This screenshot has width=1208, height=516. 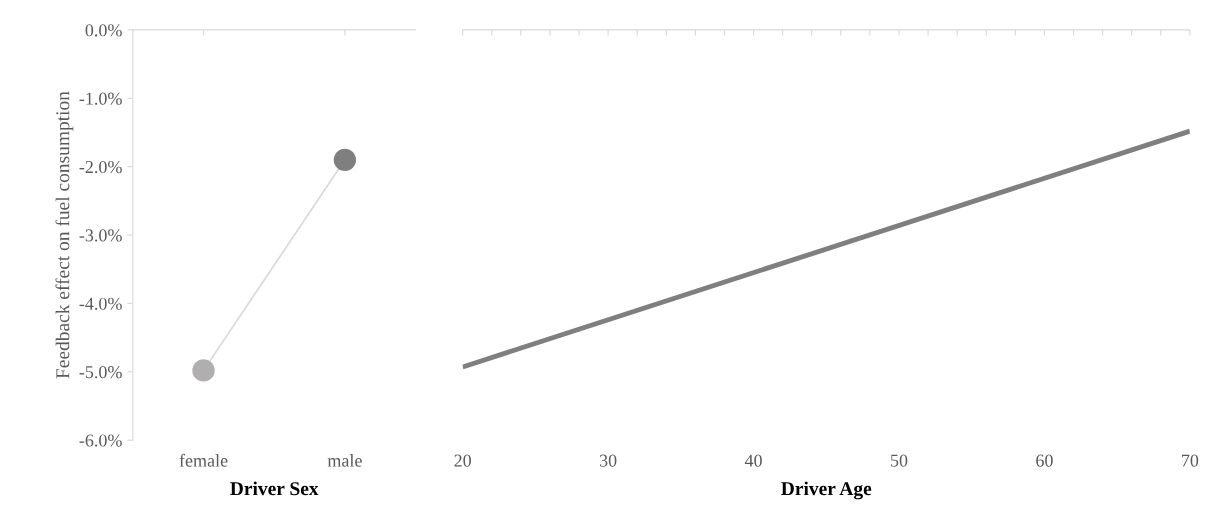 What do you see at coordinates (100, 167) in the screenshot?
I see `y-tick-label: -2.0%` at bounding box center [100, 167].